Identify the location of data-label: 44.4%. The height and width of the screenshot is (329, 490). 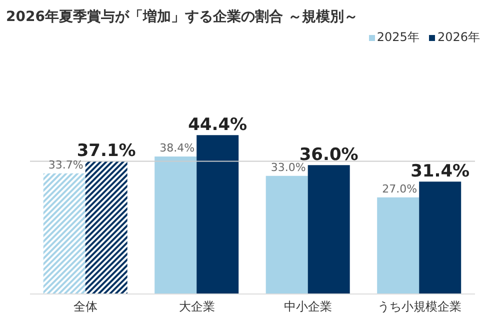
(218, 125).